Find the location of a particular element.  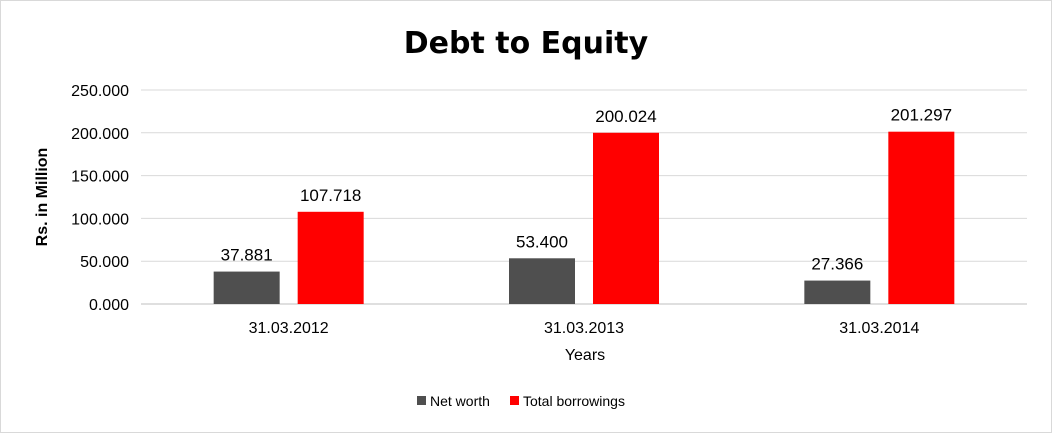

y-axis-ticks: 0.000 50.000 100.000 150.000 200.000 250.000 is located at coordinates (100, 198).